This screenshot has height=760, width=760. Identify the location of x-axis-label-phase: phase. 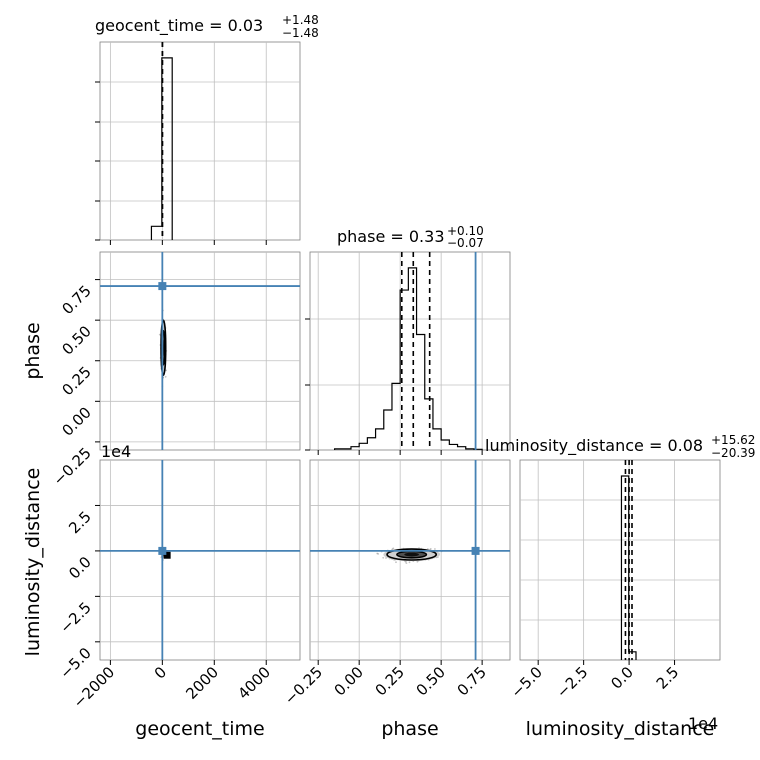
(409, 729).